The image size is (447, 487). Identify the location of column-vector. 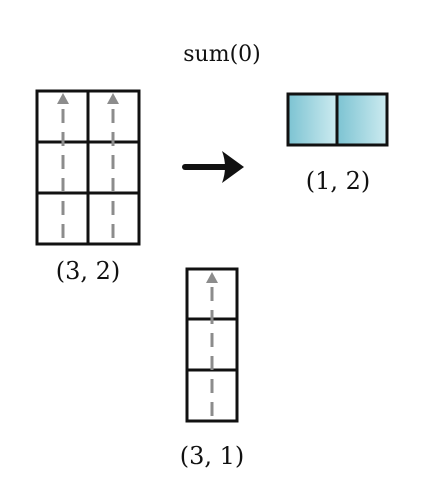
(212, 345).